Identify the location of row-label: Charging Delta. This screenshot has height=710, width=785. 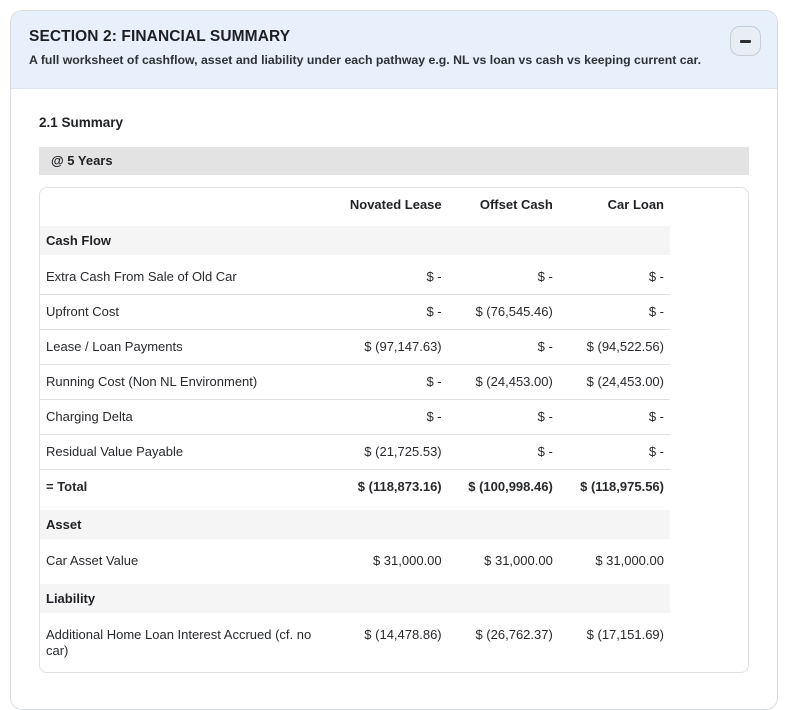
(188, 417).